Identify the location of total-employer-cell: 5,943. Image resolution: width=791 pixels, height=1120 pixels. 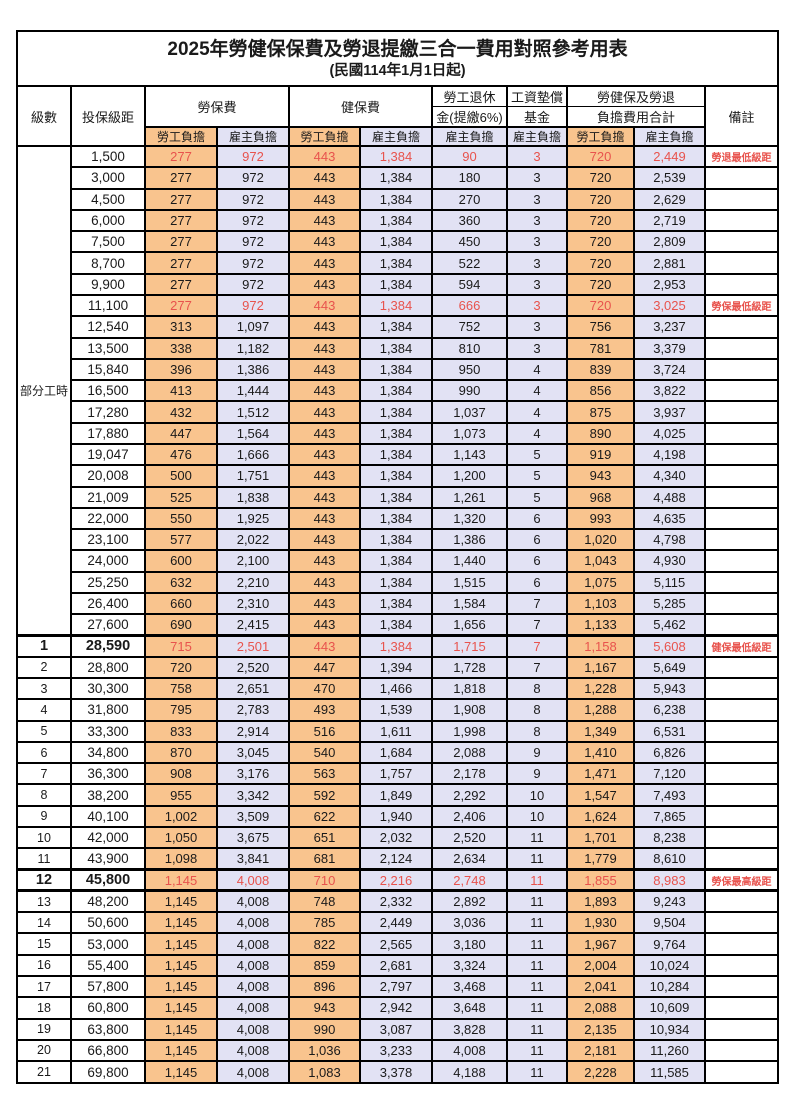
(669, 689).